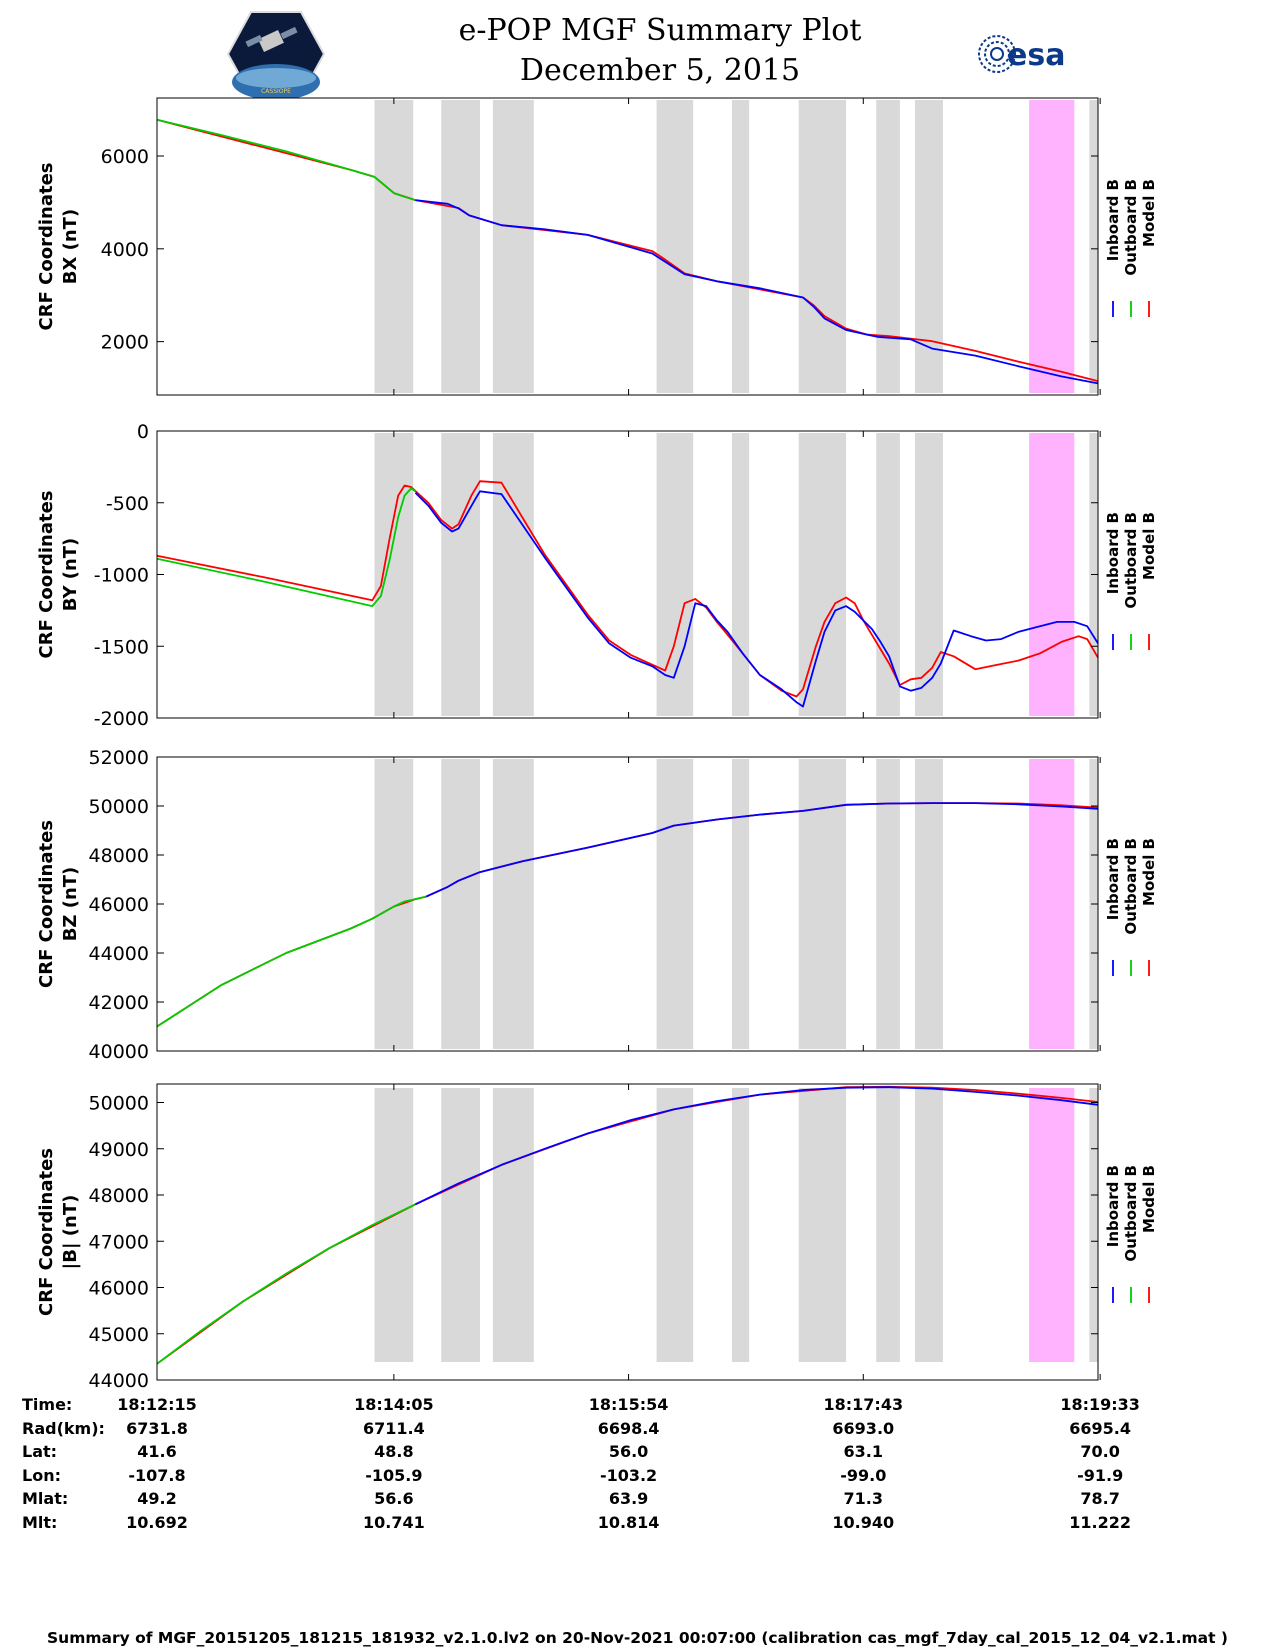  What do you see at coordinates (157, 1428) in the screenshot?
I see `ephemeris-value: 6731.8` at bounding box center [157, 1428].